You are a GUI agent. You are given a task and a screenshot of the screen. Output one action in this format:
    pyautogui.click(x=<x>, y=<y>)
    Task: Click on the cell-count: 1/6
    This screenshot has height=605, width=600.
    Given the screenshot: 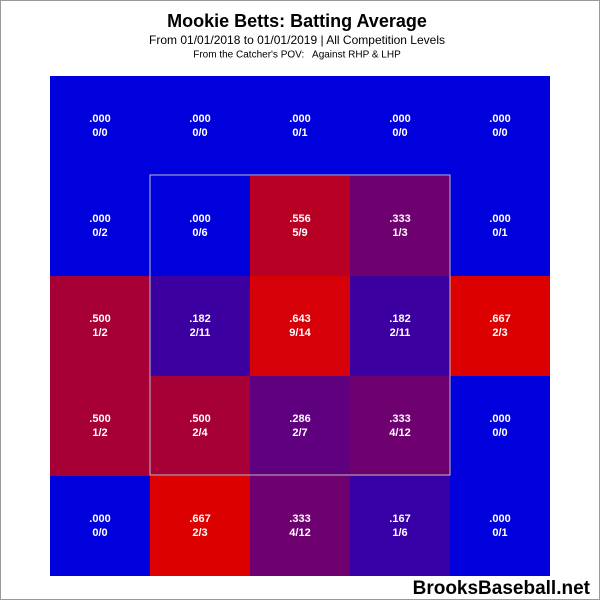 What is the action you would take?
    pyautogui.click(x=399, y=533)
    